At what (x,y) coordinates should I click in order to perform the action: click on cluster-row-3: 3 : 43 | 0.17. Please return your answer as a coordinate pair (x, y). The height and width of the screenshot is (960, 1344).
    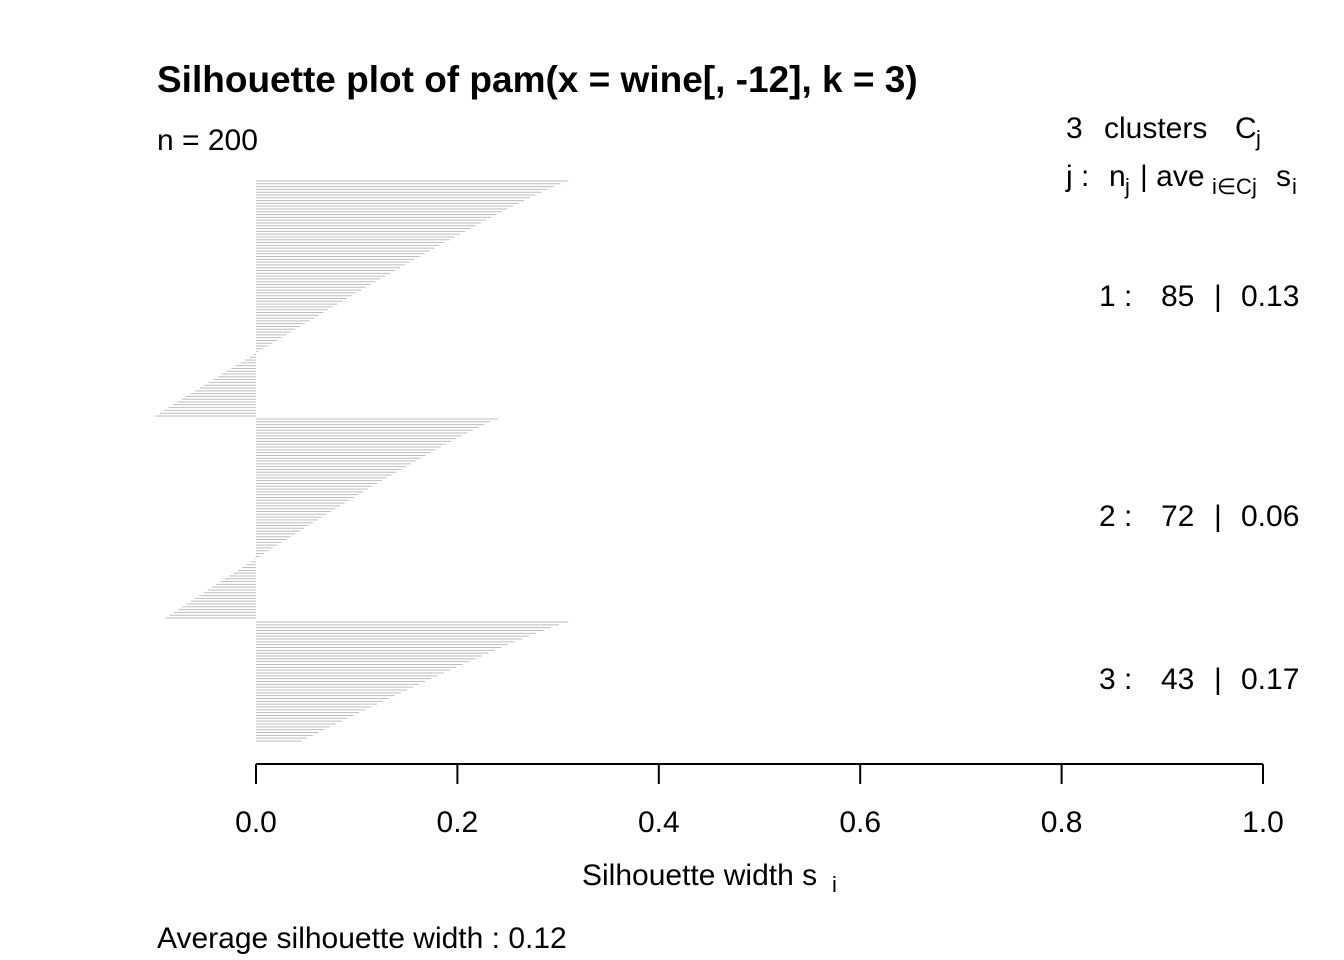
    Looking at the image, I should click on (1199, 679).